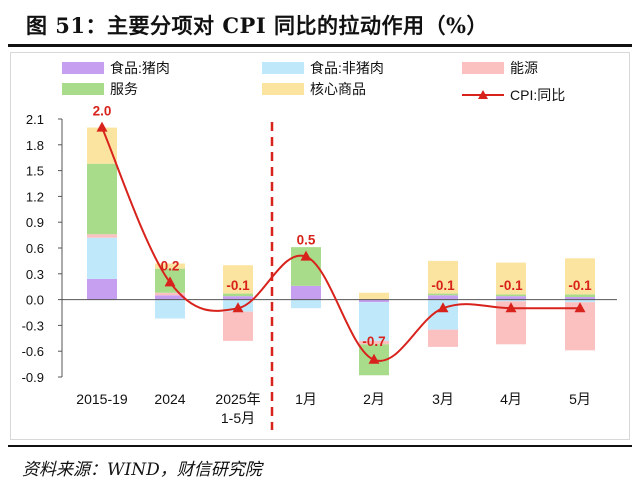 The width and height of the screenshot is (640, 483). Describe the element at coordinates (140, 68) in the screenshot. I see `legend-label-pork: 食品:猪肉` at that location.